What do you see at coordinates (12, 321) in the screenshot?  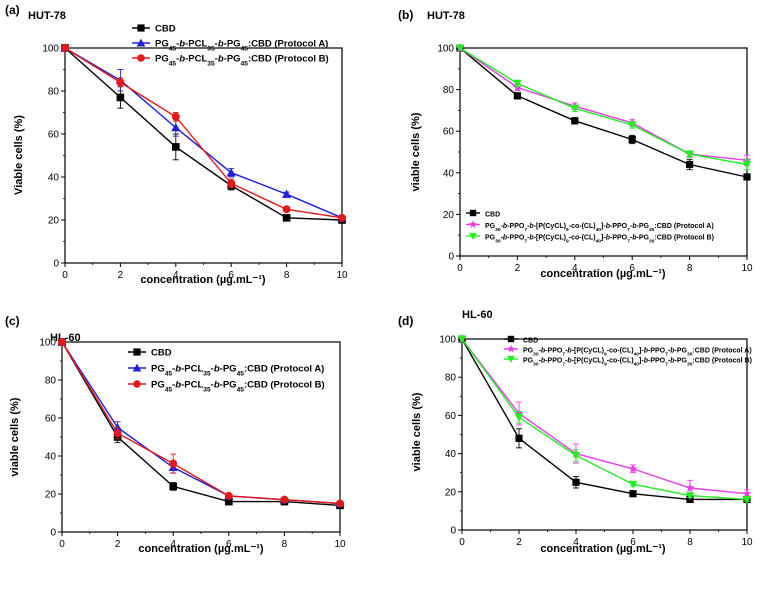 I see `panel-label: (c)` at bounding box center [12, 321].